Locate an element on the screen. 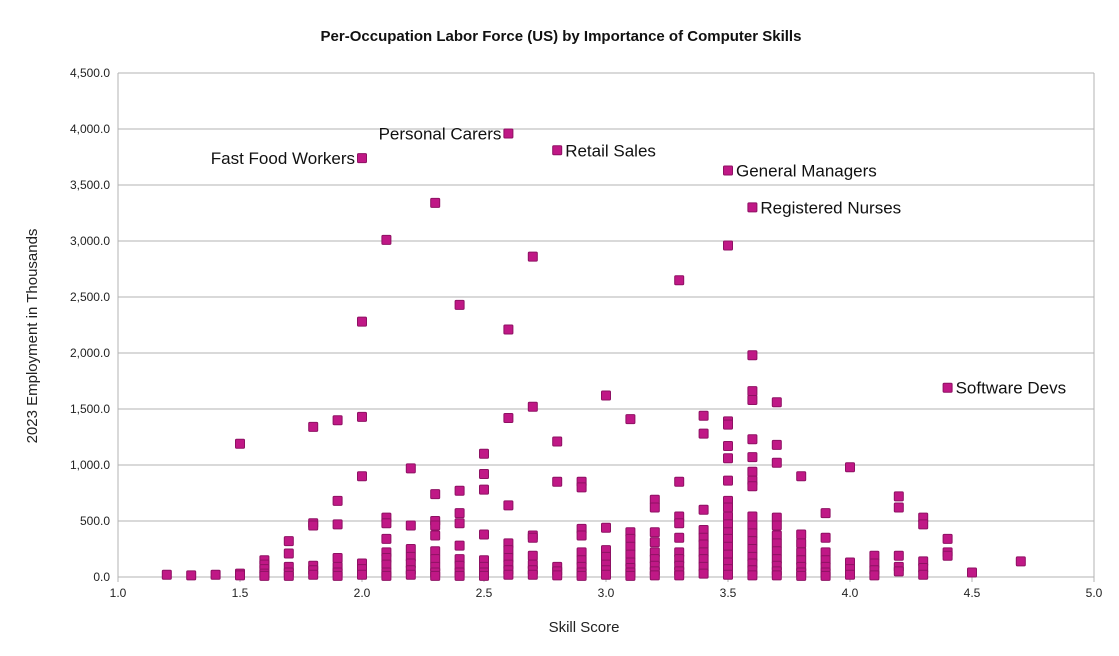  x-tick-label: 4.0 is located at coordinates (850, 593).